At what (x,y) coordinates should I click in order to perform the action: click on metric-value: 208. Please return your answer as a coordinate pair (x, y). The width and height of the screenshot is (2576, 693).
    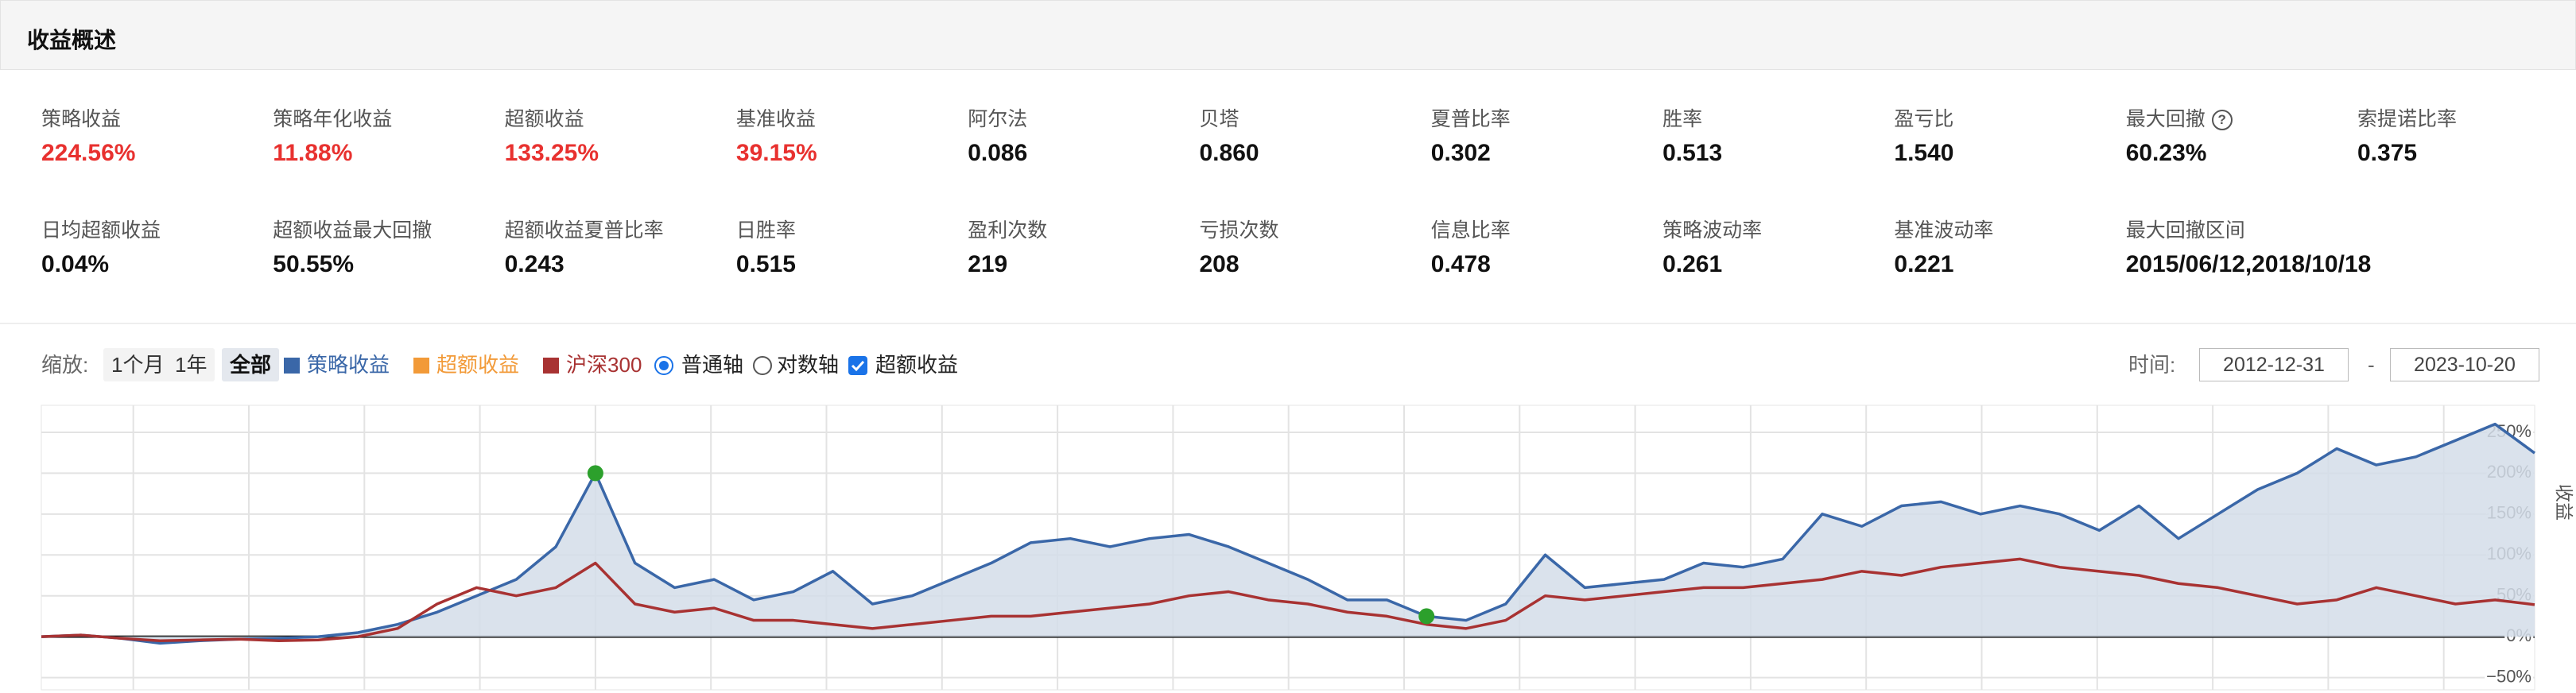
    Looking at the image, I should click on (1219, 264).